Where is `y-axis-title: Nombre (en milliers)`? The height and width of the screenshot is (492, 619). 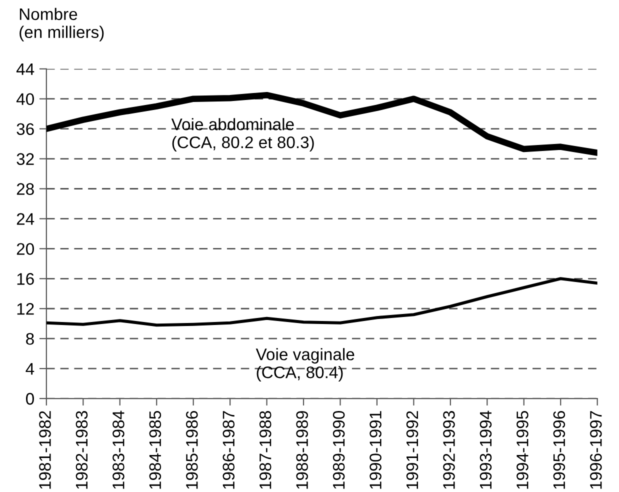
y-axis-title: Nombre (en milliers) is located at coordinates (62, 25).